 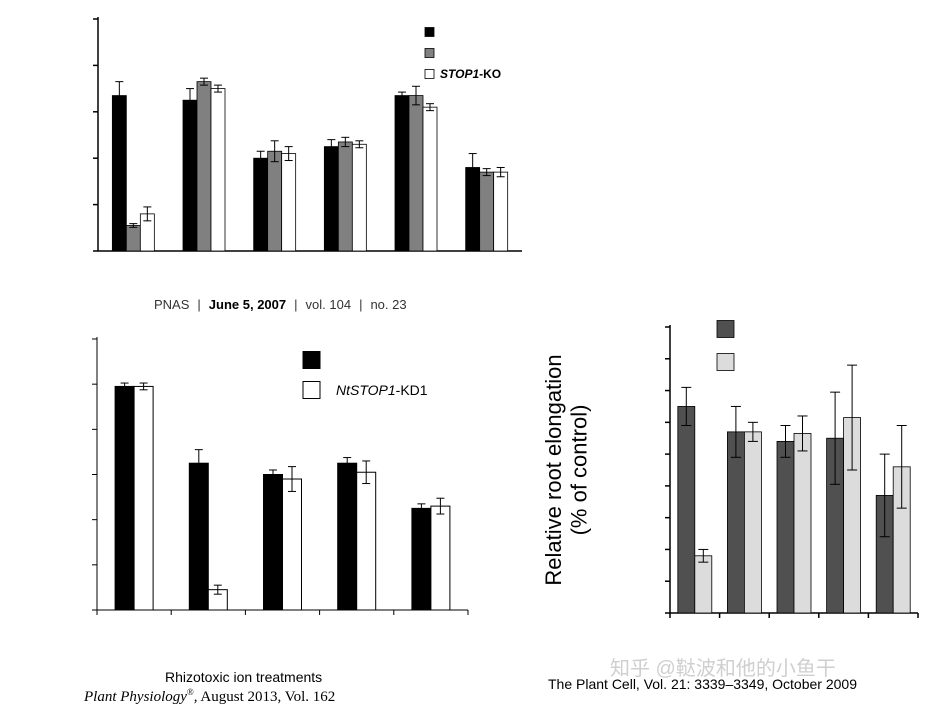 I want to click on citation-journal: Plant Physiology, so click(x=135, y=697).